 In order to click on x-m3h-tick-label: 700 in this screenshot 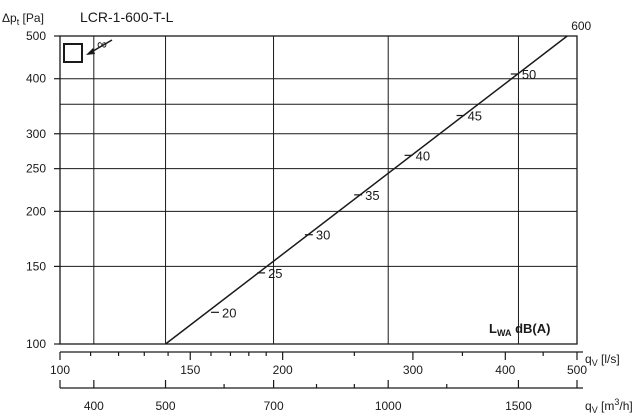, I will do `click(274, 406)`.